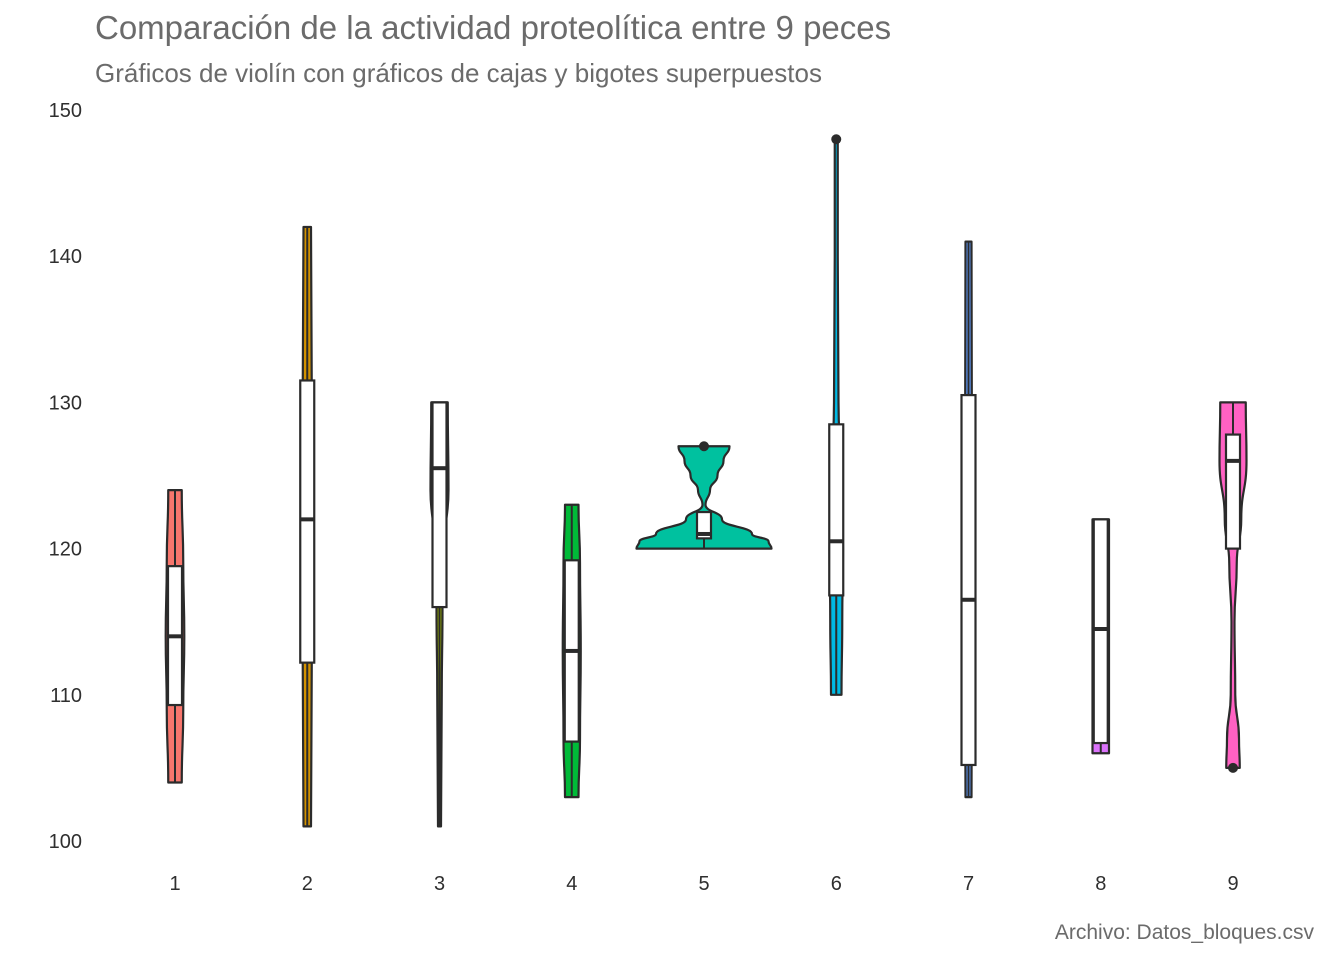  What do you see at coordinates (1184, 932) in the screenshot?
I see `chart-caption: Archivo: Datos_bloques.csv` at bounding box center [1184, 932].